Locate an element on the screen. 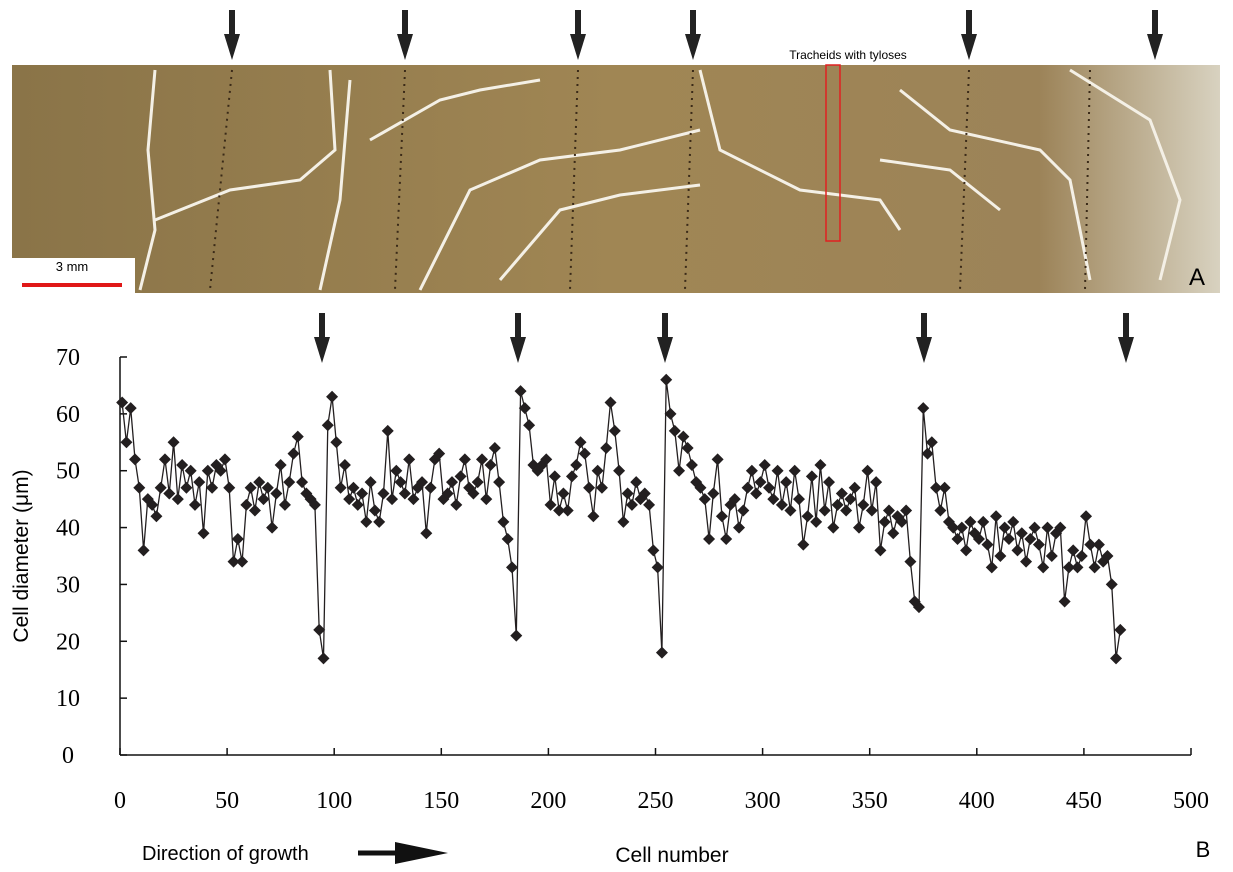  growth-label: Direction of growth is located at coordinates (225, 854).